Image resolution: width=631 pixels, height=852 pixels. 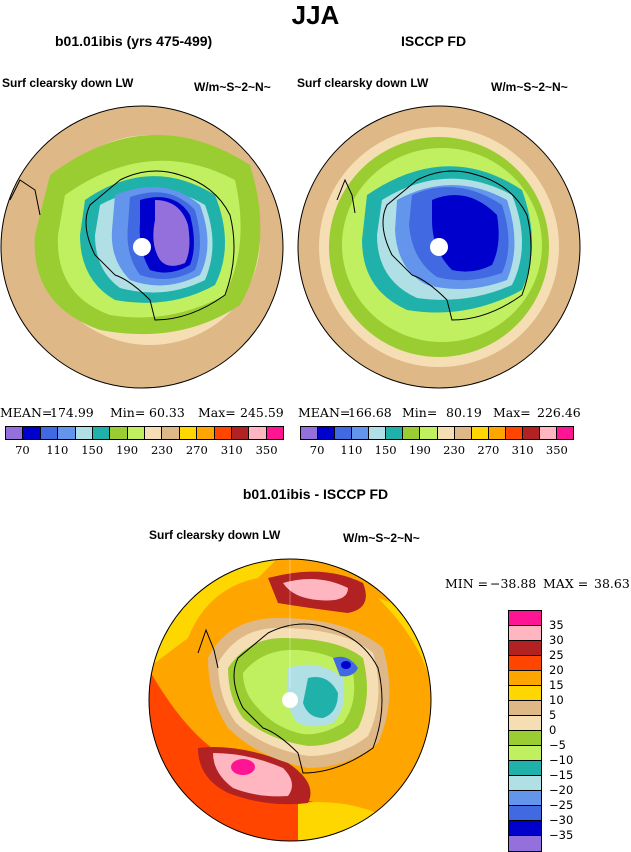 I want to click on panel1-mean-value: 174.99, so click(x=72, y=412).